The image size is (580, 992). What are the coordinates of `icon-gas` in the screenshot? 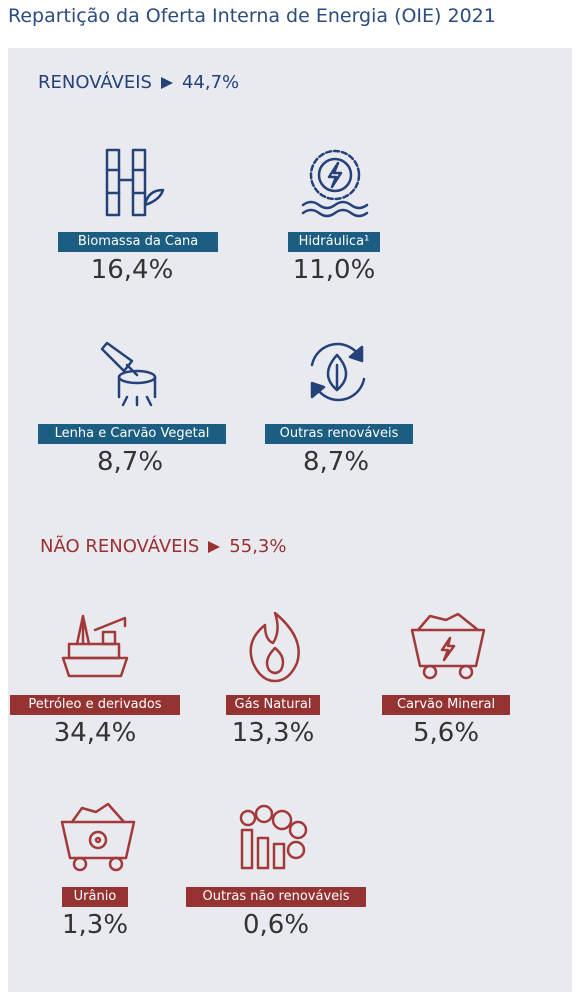 It's located at (274, 647).